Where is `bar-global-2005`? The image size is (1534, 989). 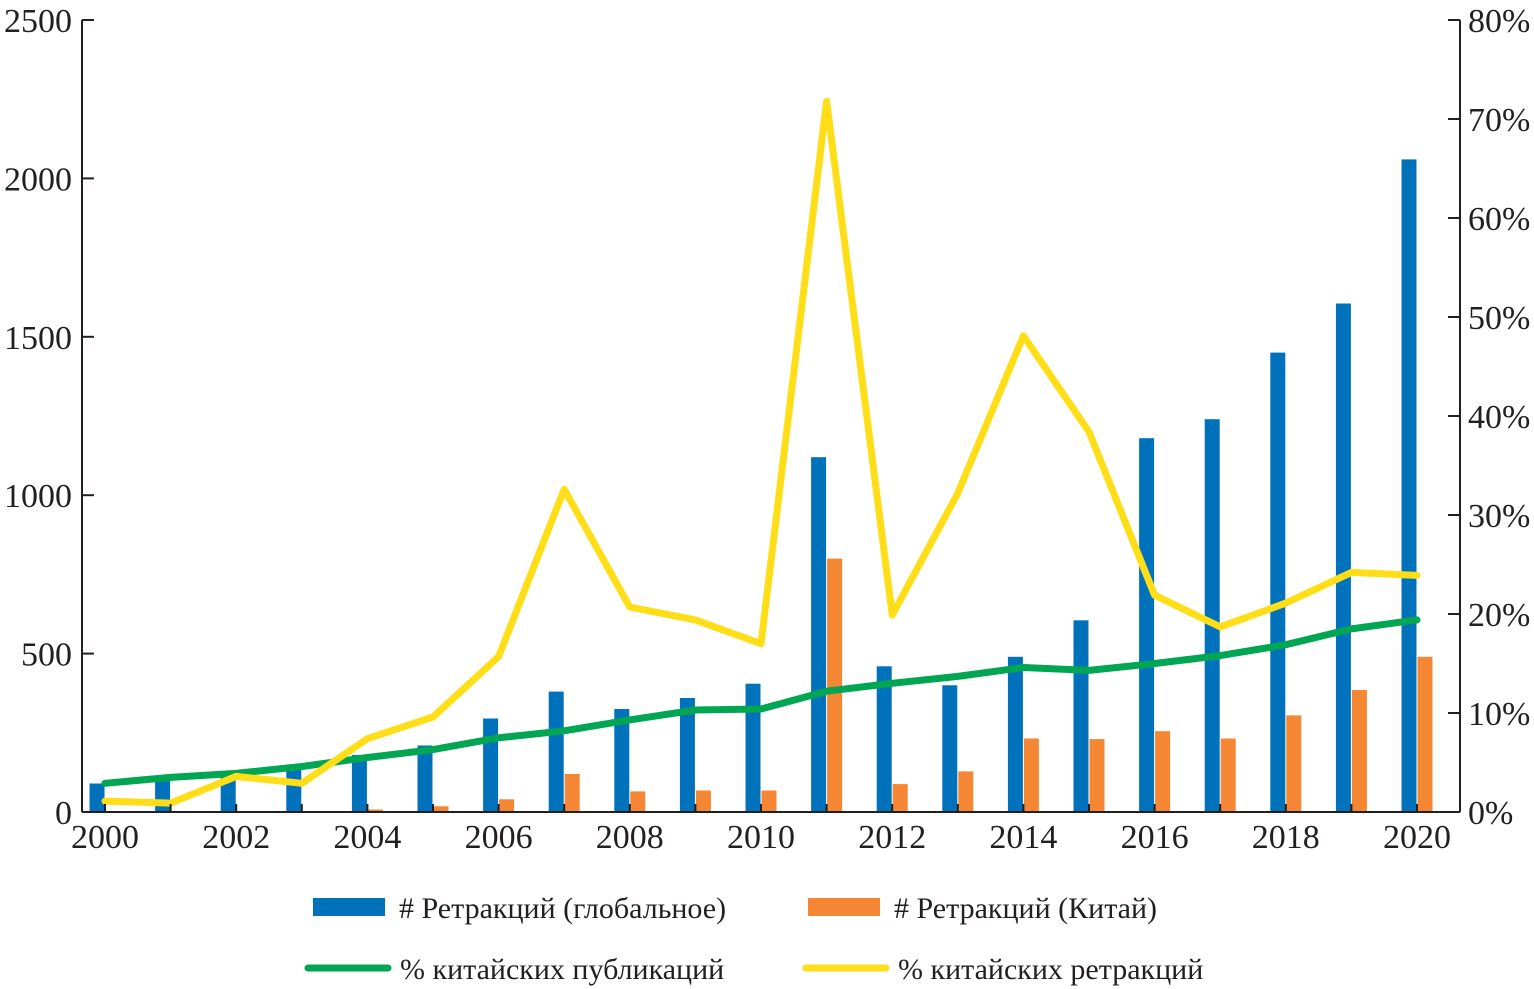
bar-global-2005 is located at coordinates (425, 778).